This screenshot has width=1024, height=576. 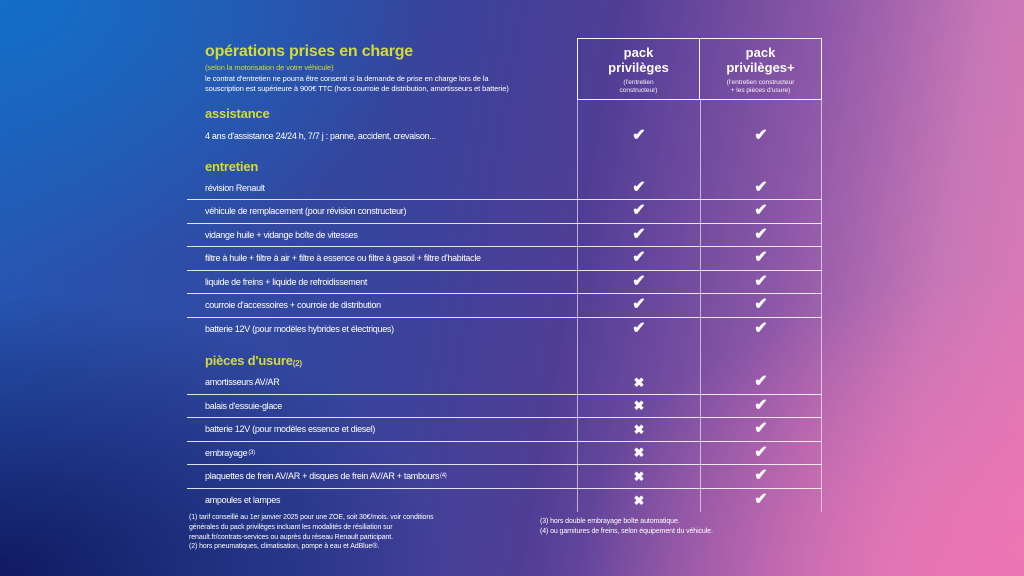 What do you see at coordinates (504, 453) in the screenshot?
I see `table-row: embrayage (3) ✖ ✔` at bounding box center [504, 453].